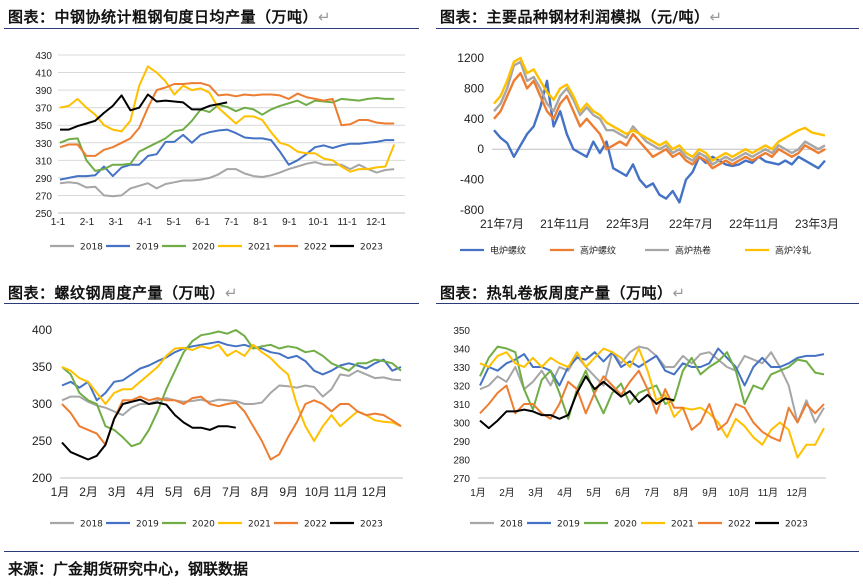 This screenshot has width=863, height=585. I want to click on x-tick-label: 4月, so click(145, 492).